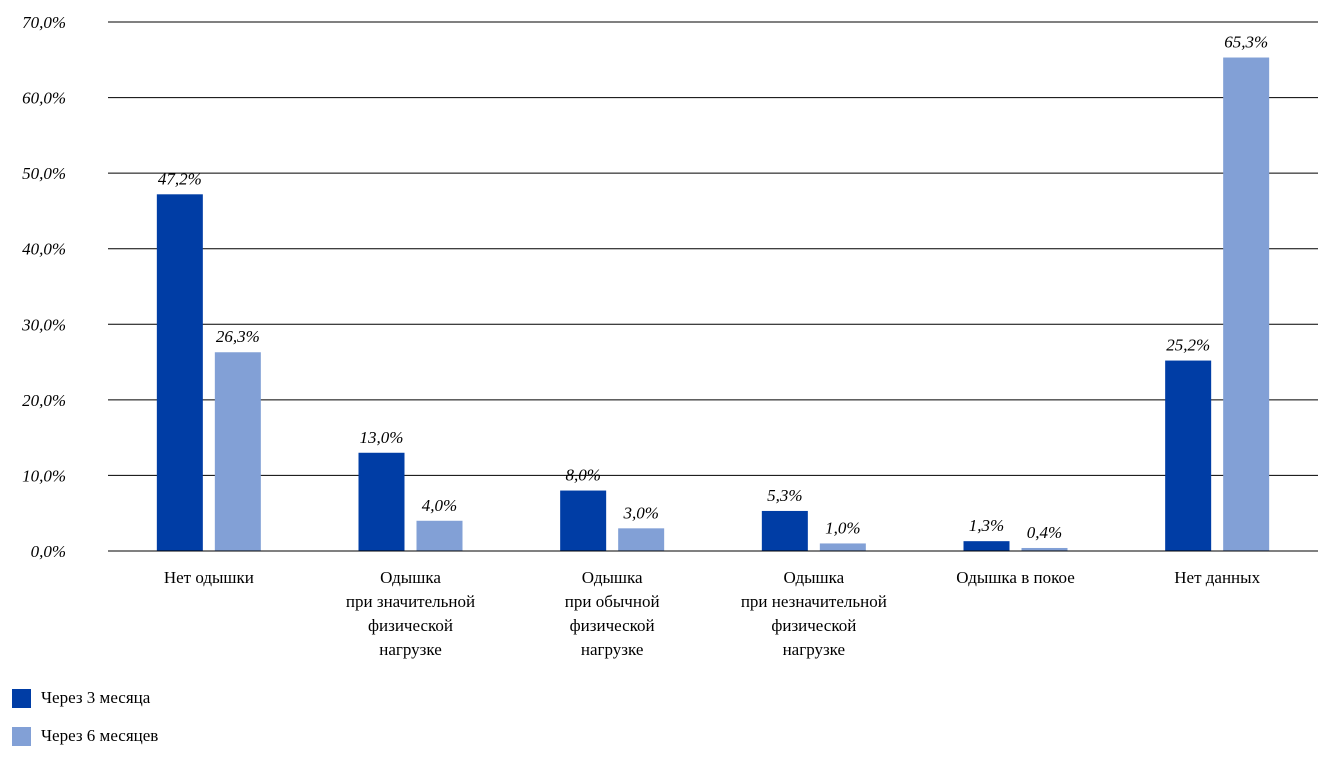  Describe the element at coordinates (96, 697) in the screenshot. I see `legend-label-3-months: Через 3 месяца` at that location.